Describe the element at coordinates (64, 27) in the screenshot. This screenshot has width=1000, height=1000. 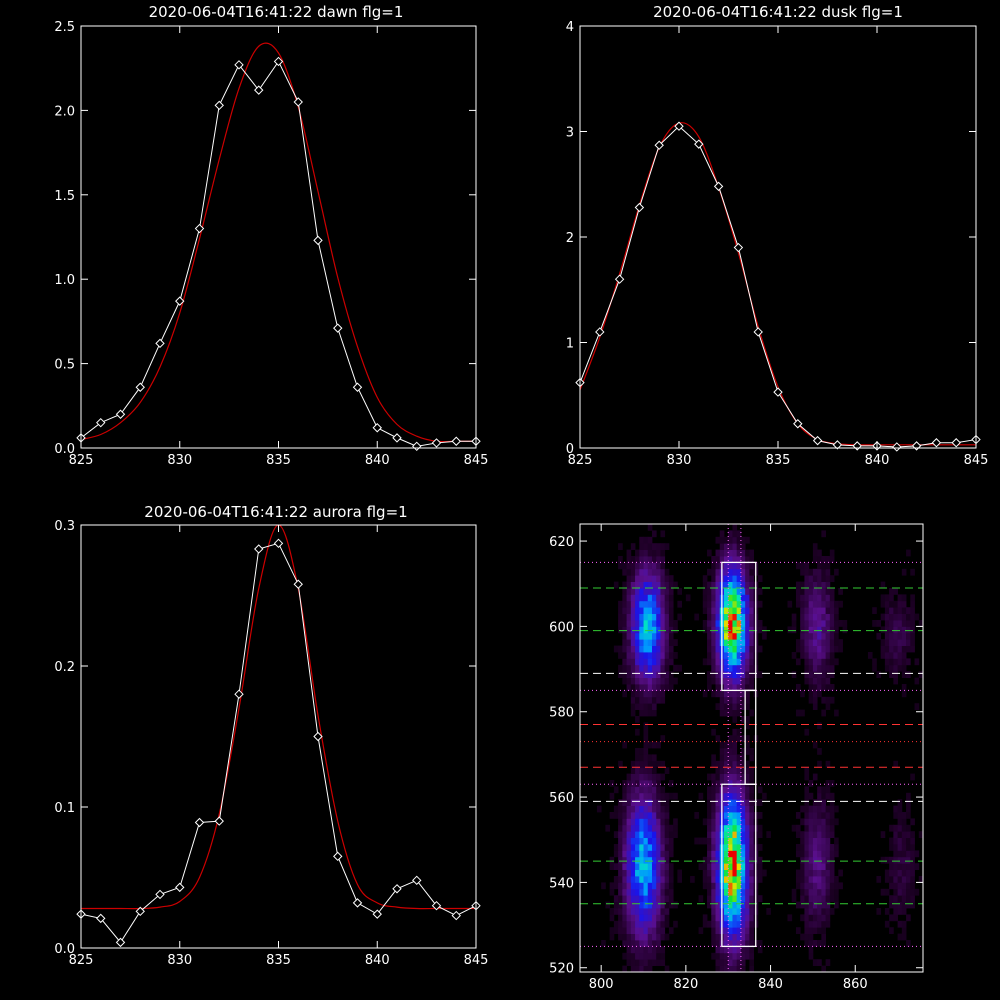
I see `dawn-y-tick-label: 2.5` at that location.